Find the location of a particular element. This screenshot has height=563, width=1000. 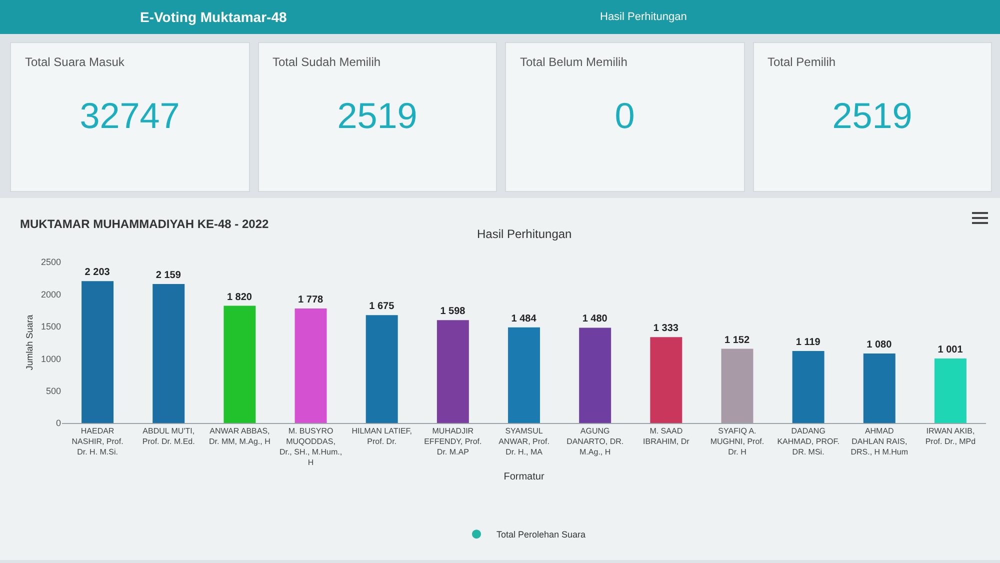

chart-subtitle: Hasil Perhitungan is located at coordinates (524, 234).